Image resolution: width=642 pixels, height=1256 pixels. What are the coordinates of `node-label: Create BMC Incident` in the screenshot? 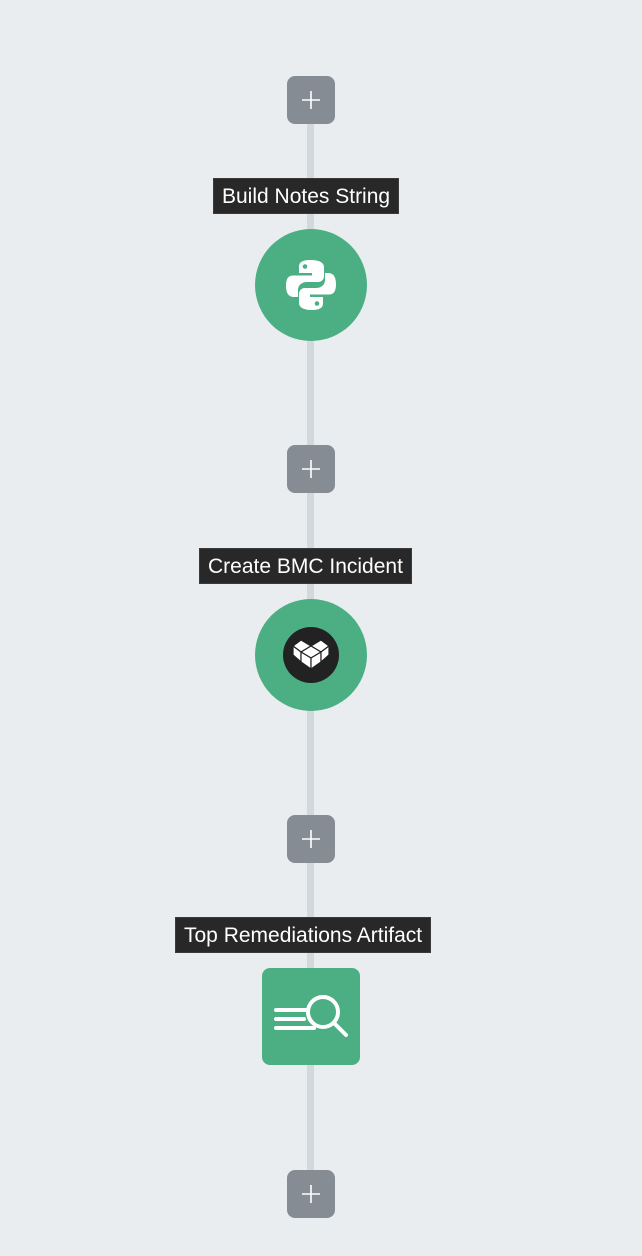 It's located at (305, 566).